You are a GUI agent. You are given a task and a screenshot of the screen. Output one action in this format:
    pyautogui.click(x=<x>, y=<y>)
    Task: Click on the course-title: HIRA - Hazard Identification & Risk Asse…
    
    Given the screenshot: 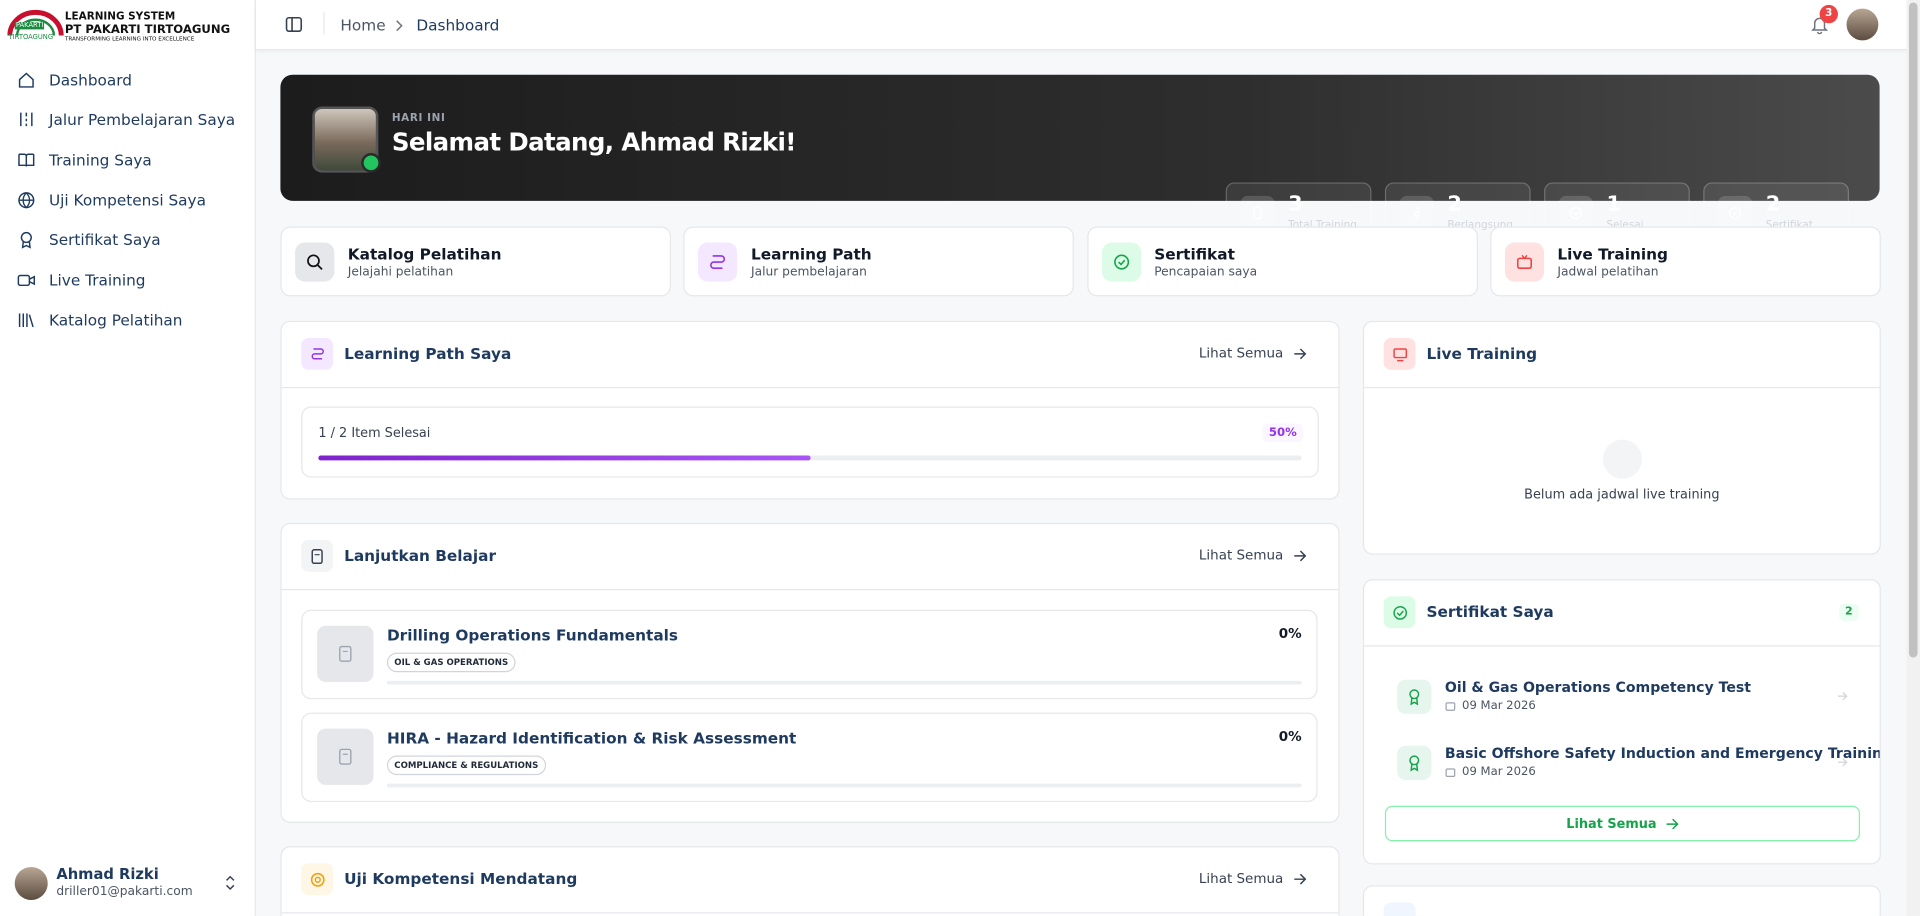 What is the action you would take?
    pyautogui.click(x=591, y=737)
    